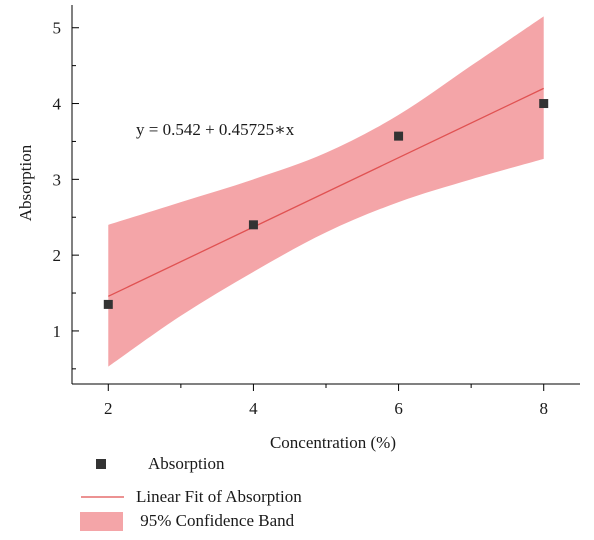 This screenshot has height=540, width=594. Describe the element at coordinates (186, 463) in the screenshot. I see `legend-label-absorption: Absorption` at that location.